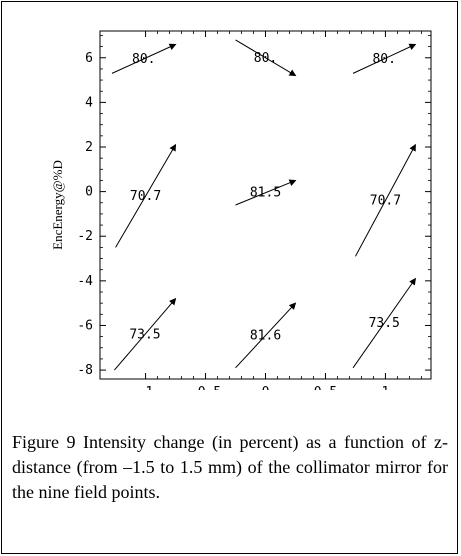 The image size is (461, 556). I want to click on x-tick-label: 0.5, so click(325, 387).